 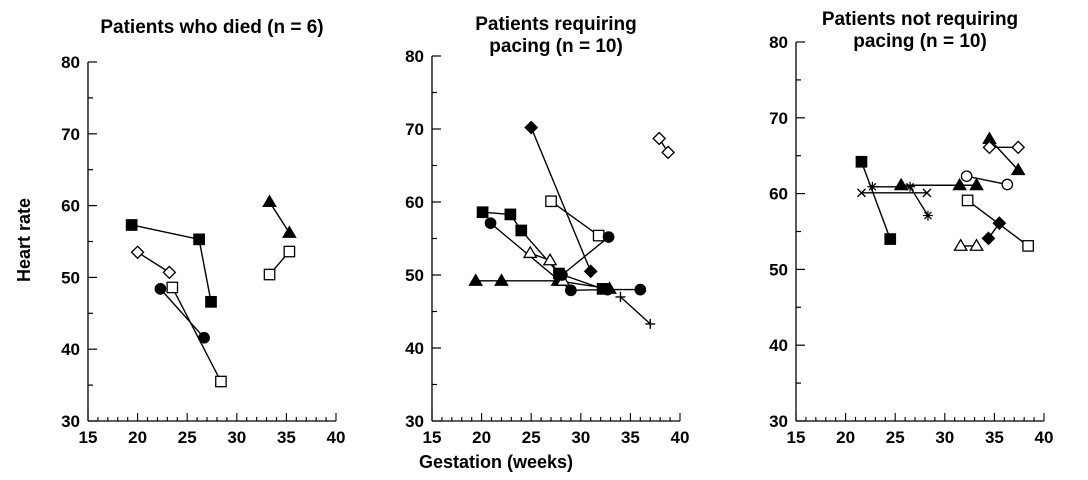 What do you see at coordinates (910, 186) in the screenshot?
I see `marker-asterisk` at bounding box center [910, 186].